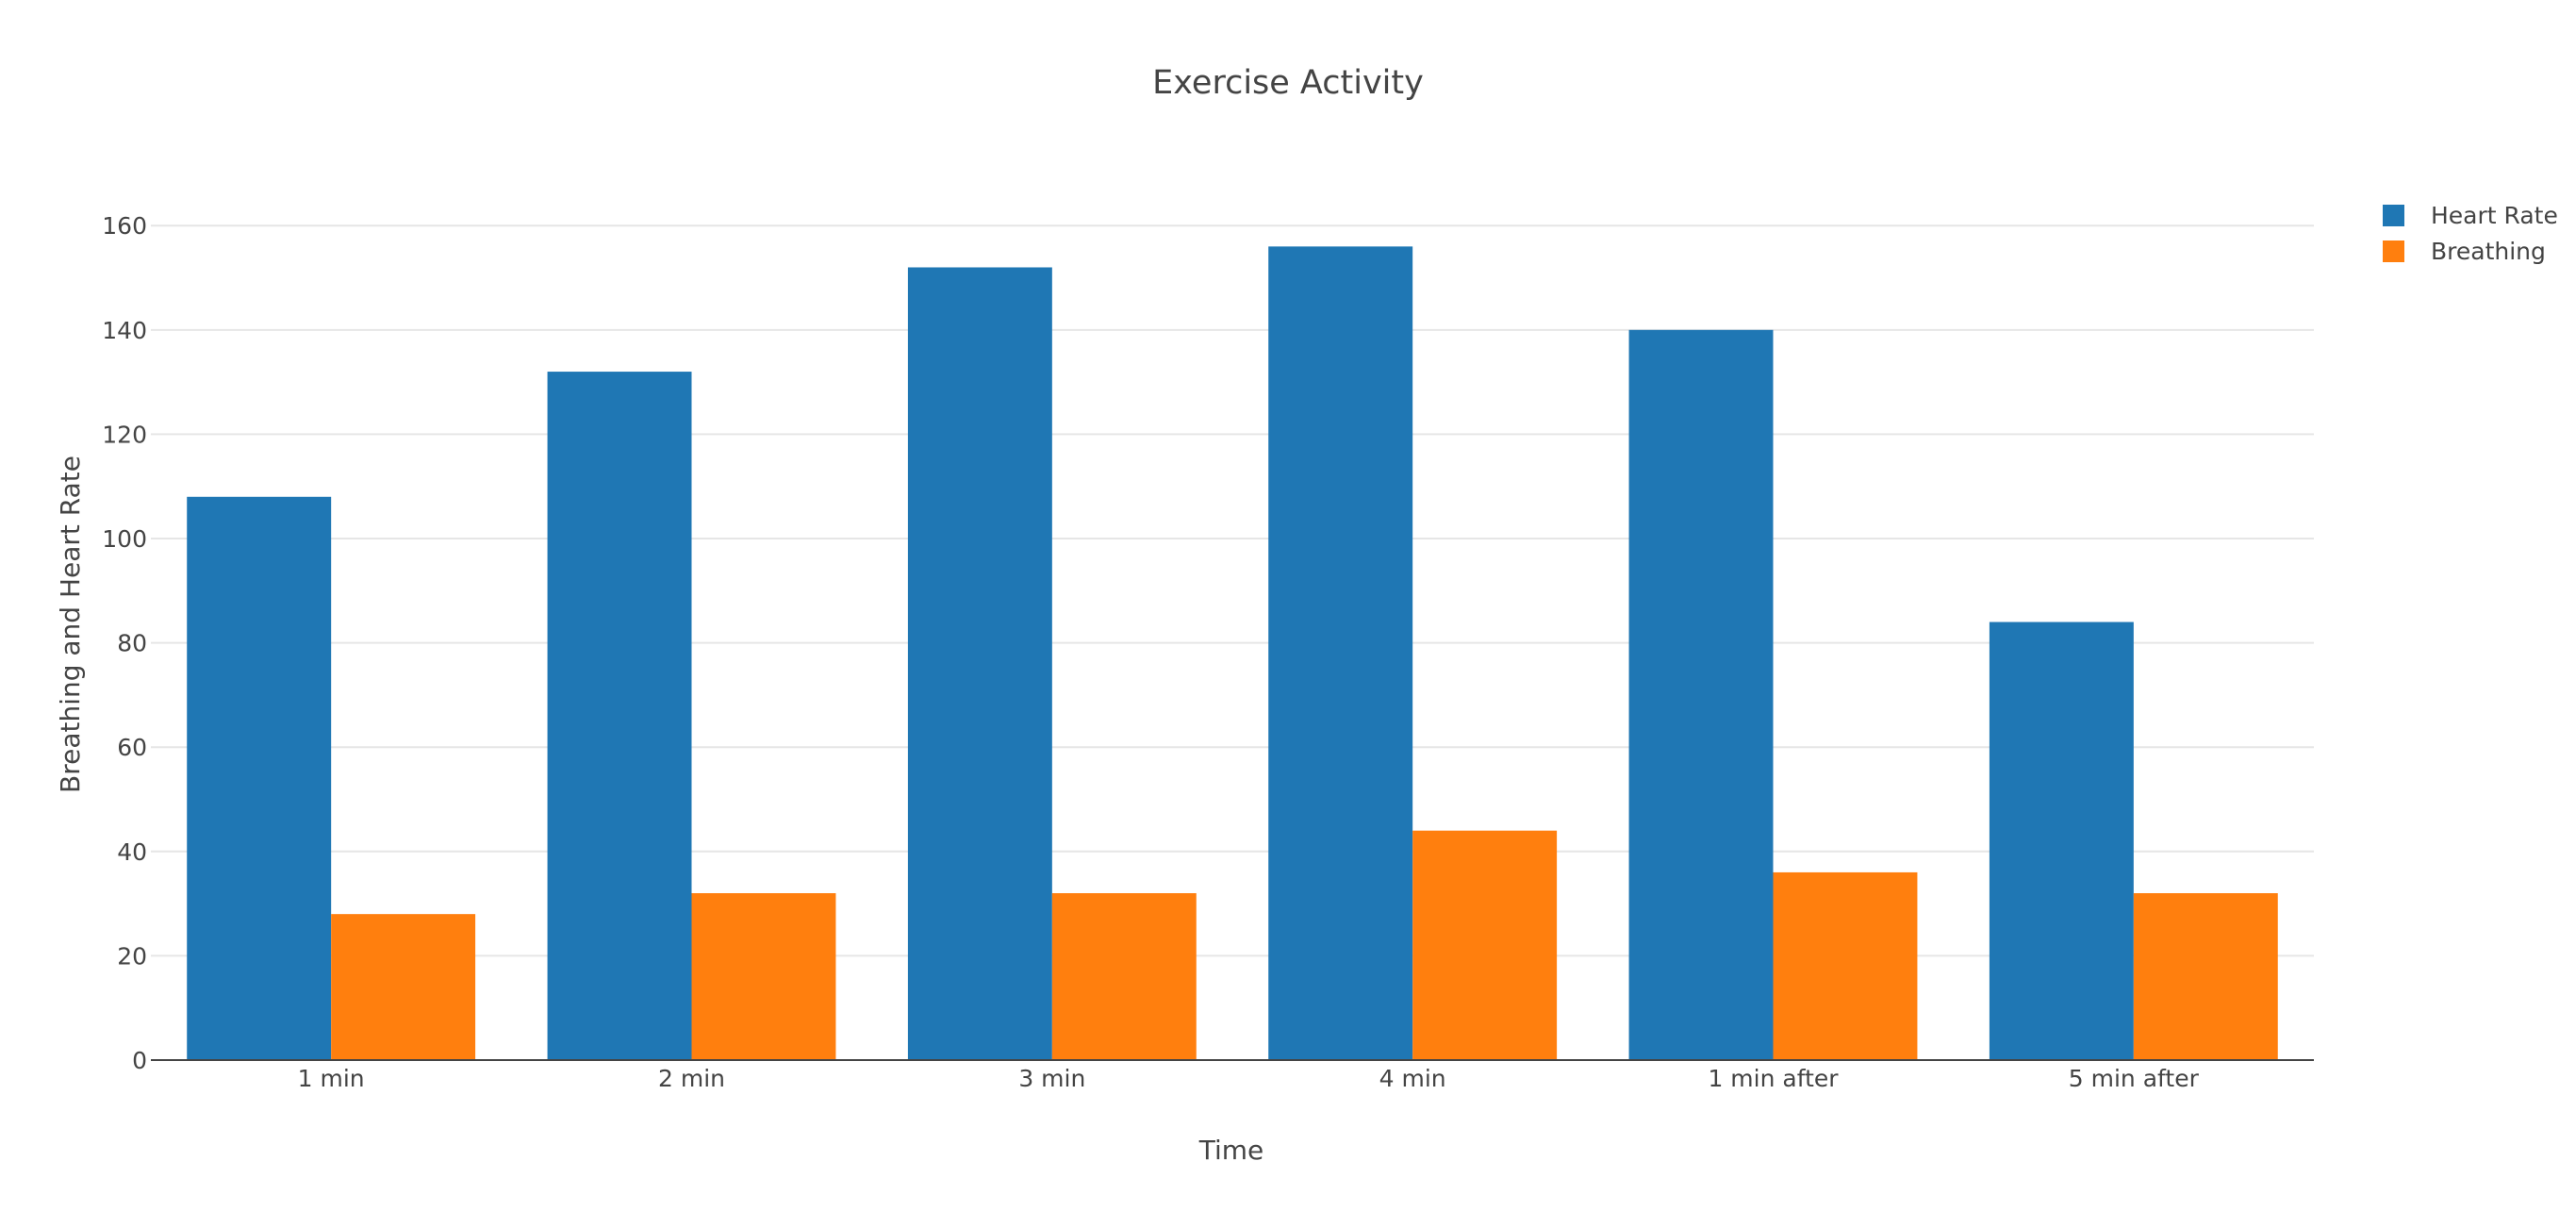 Image resolution: width=2576 pixels, height=1211 pixels. I want to click on x-axis-title: Time, so click(1231, 1150).